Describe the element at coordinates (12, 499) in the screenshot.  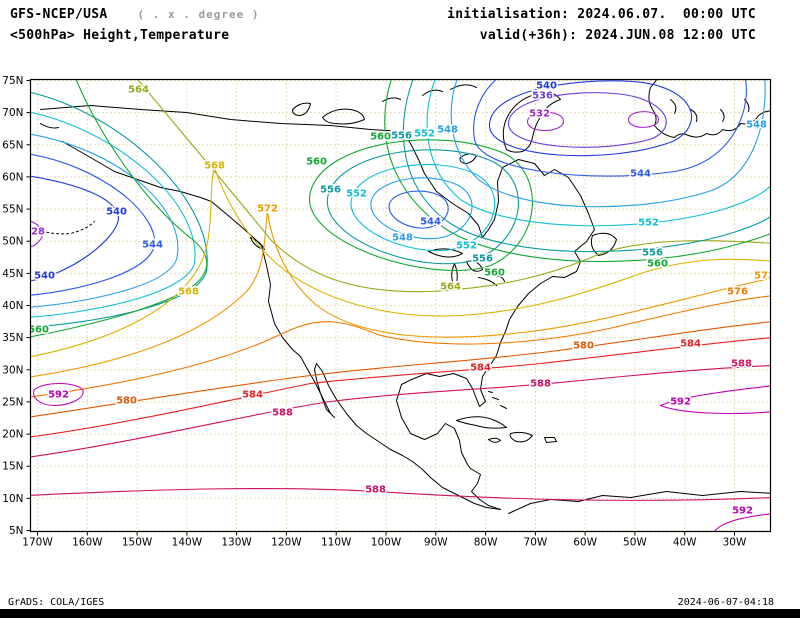
I see `svg-text: 10N` at that location.